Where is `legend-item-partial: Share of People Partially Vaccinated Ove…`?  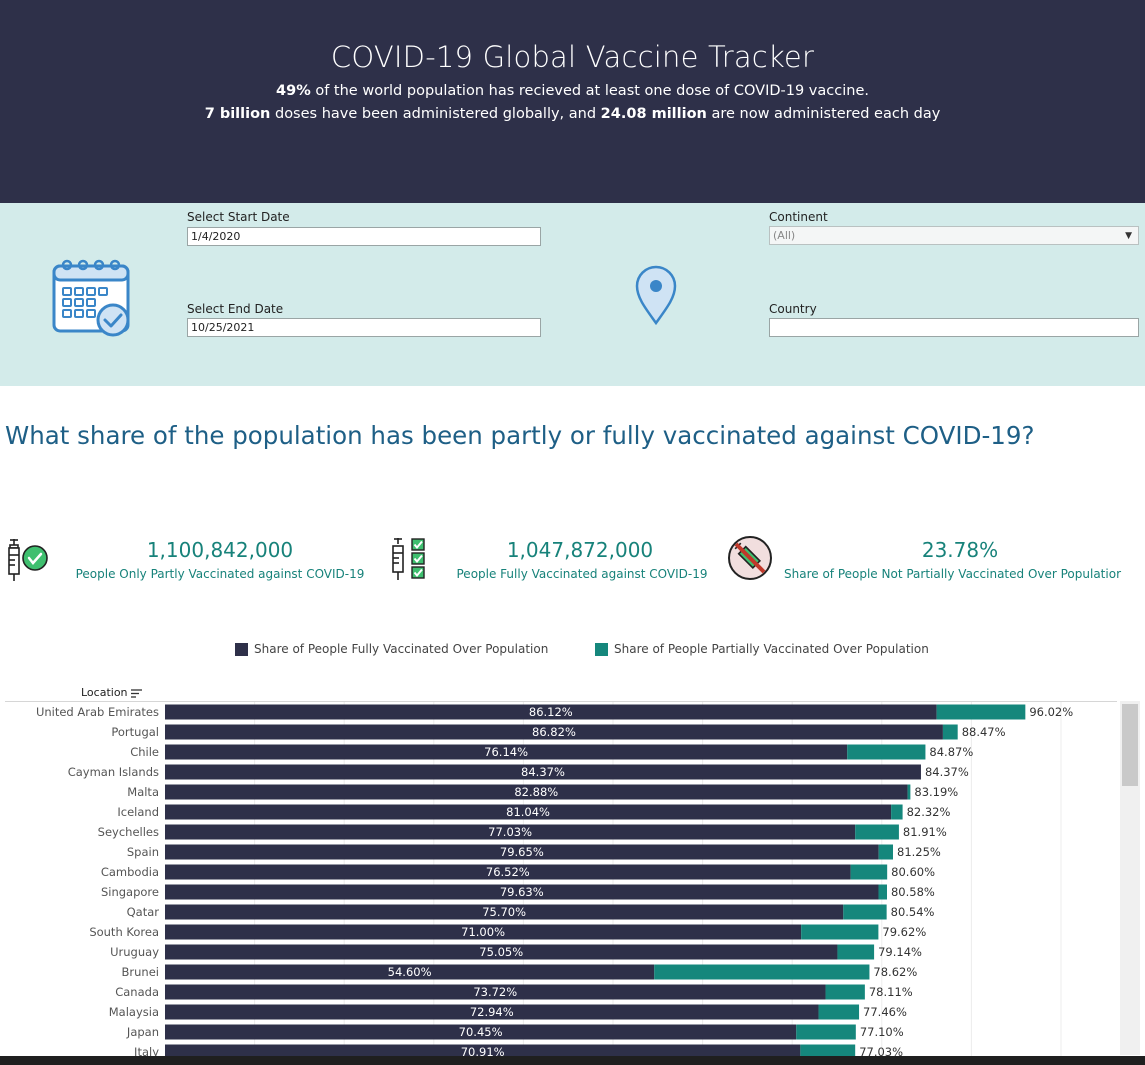
legend-item-partial: Share of People Partially Vaccinated Ove… is located at coordinates (762, 649).